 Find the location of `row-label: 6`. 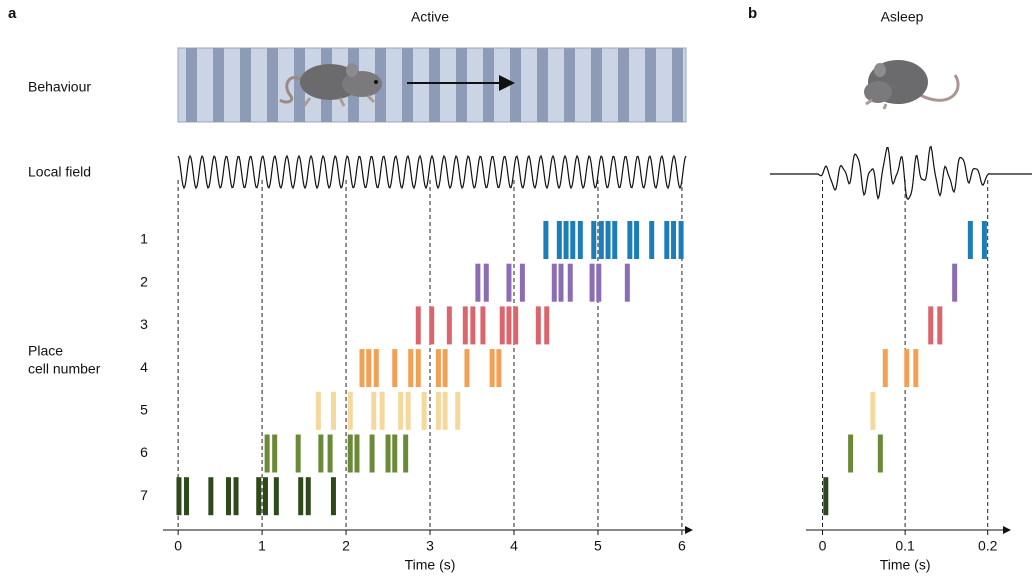

row-label: 6 is located at coordinates (144, 452).